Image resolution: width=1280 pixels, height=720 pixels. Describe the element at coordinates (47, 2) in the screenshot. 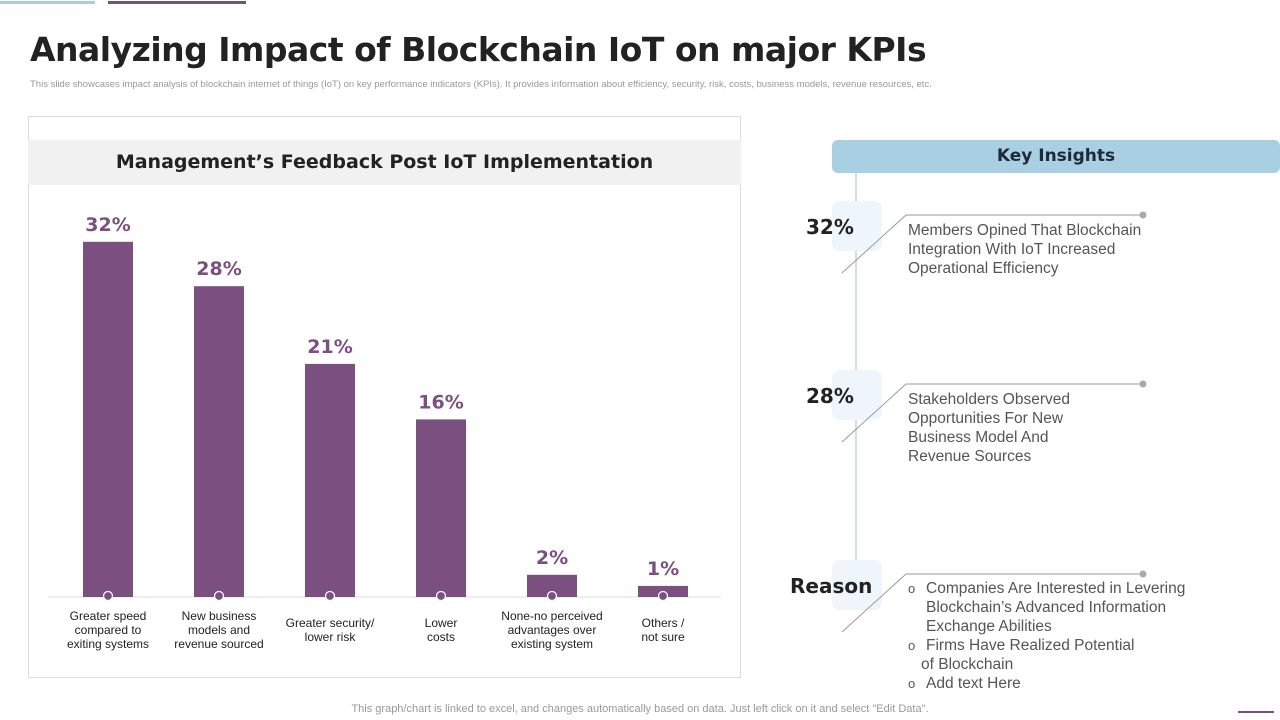

I see `top-accent-teal` at that location.